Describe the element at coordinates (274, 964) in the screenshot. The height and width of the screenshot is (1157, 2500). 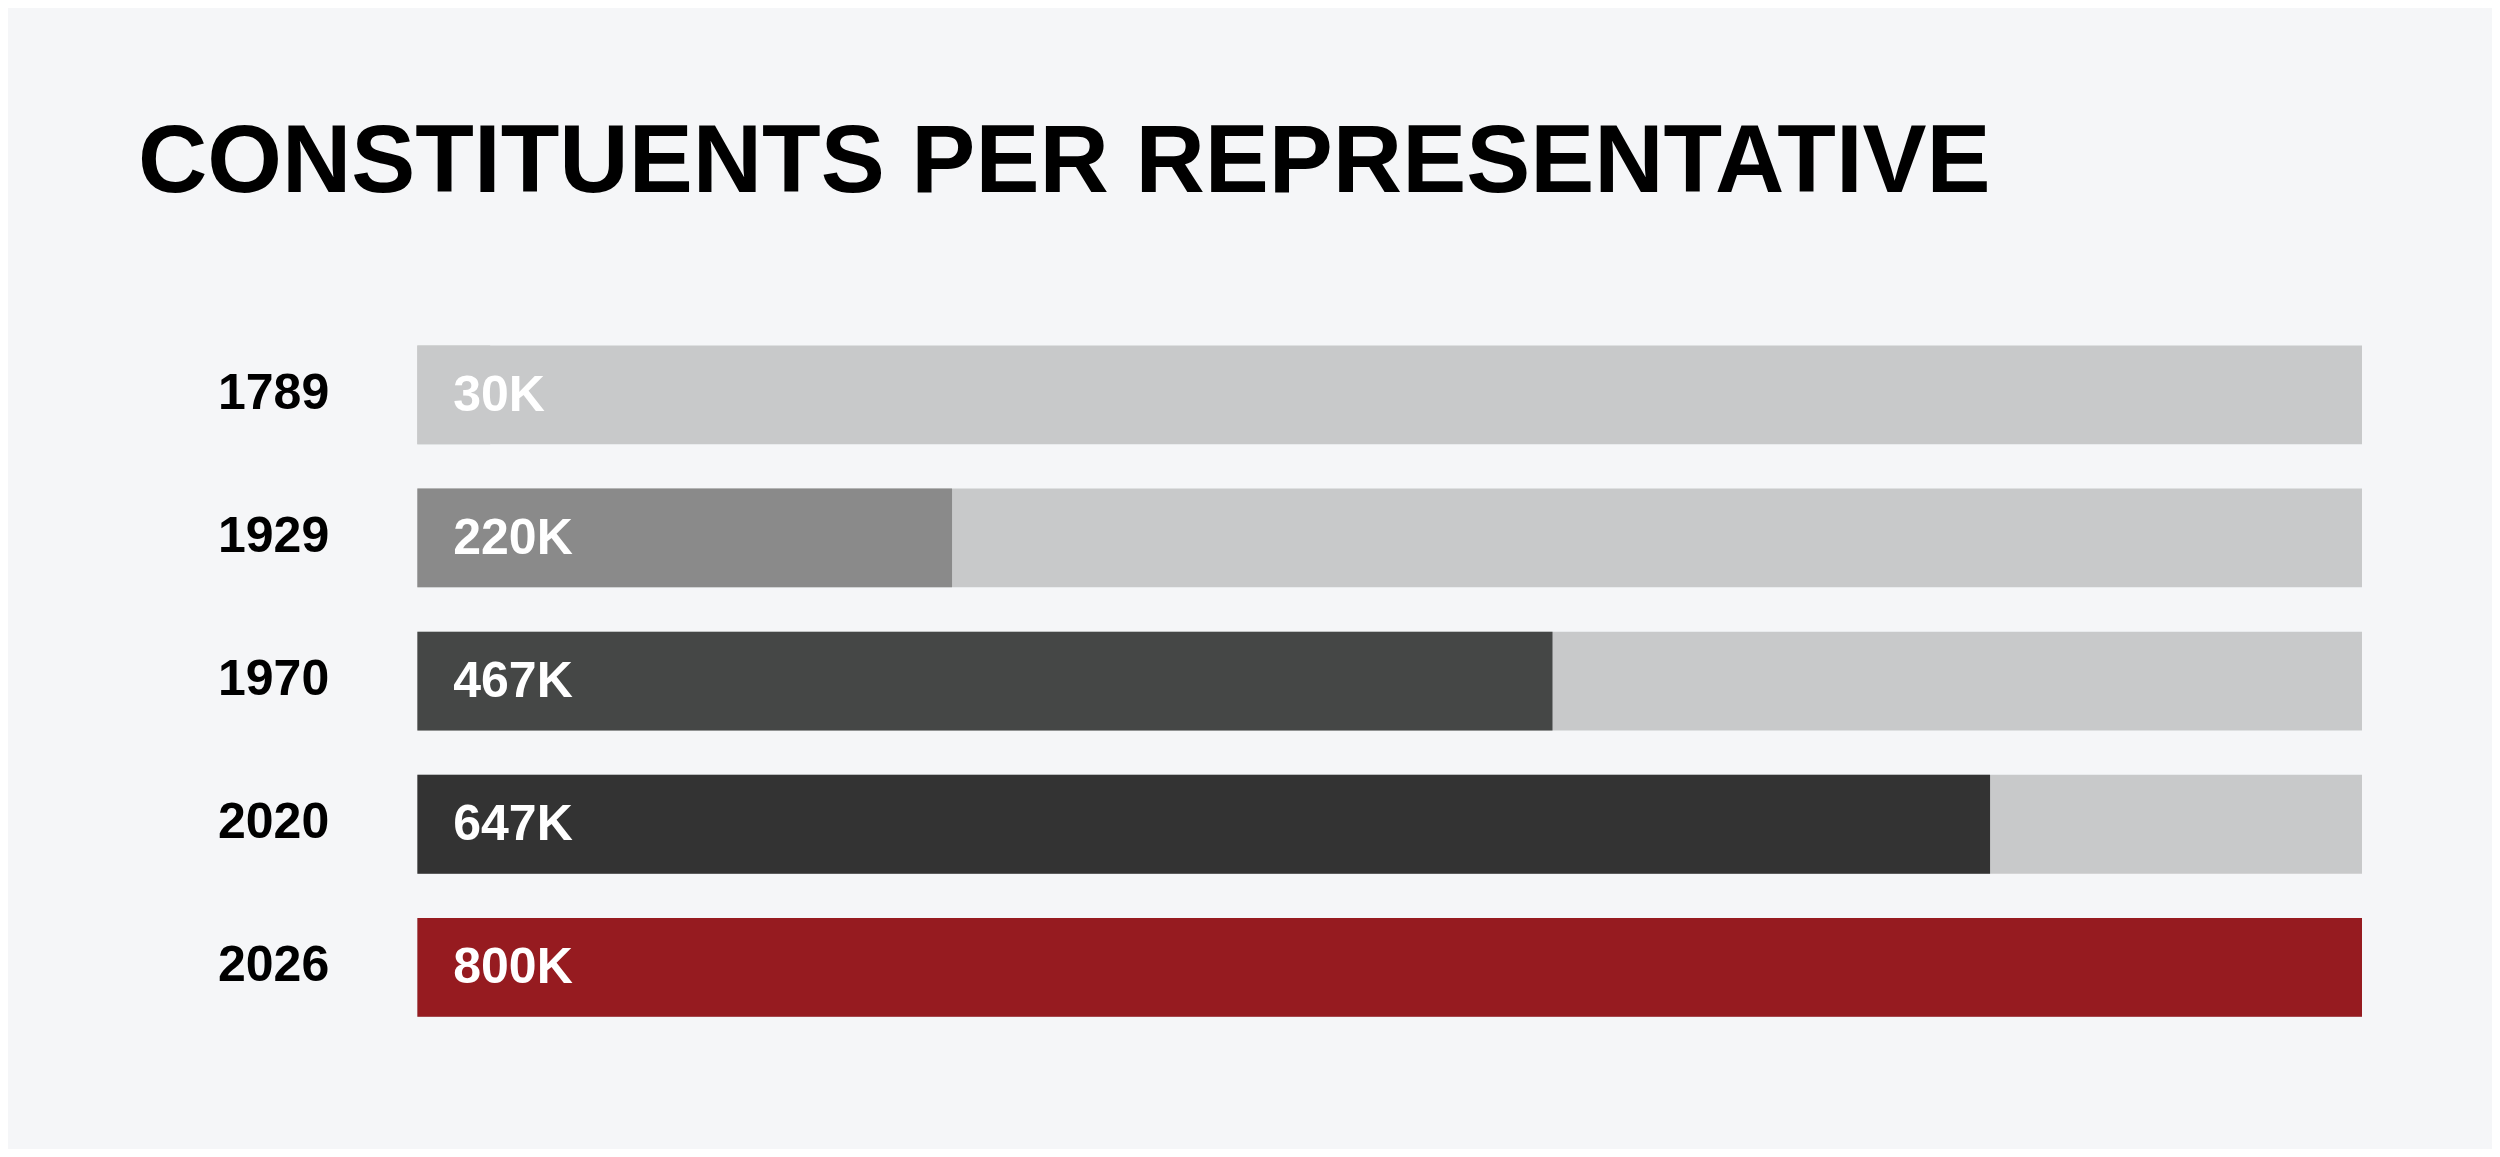
I see `y-tick-label: 2026` at that location.